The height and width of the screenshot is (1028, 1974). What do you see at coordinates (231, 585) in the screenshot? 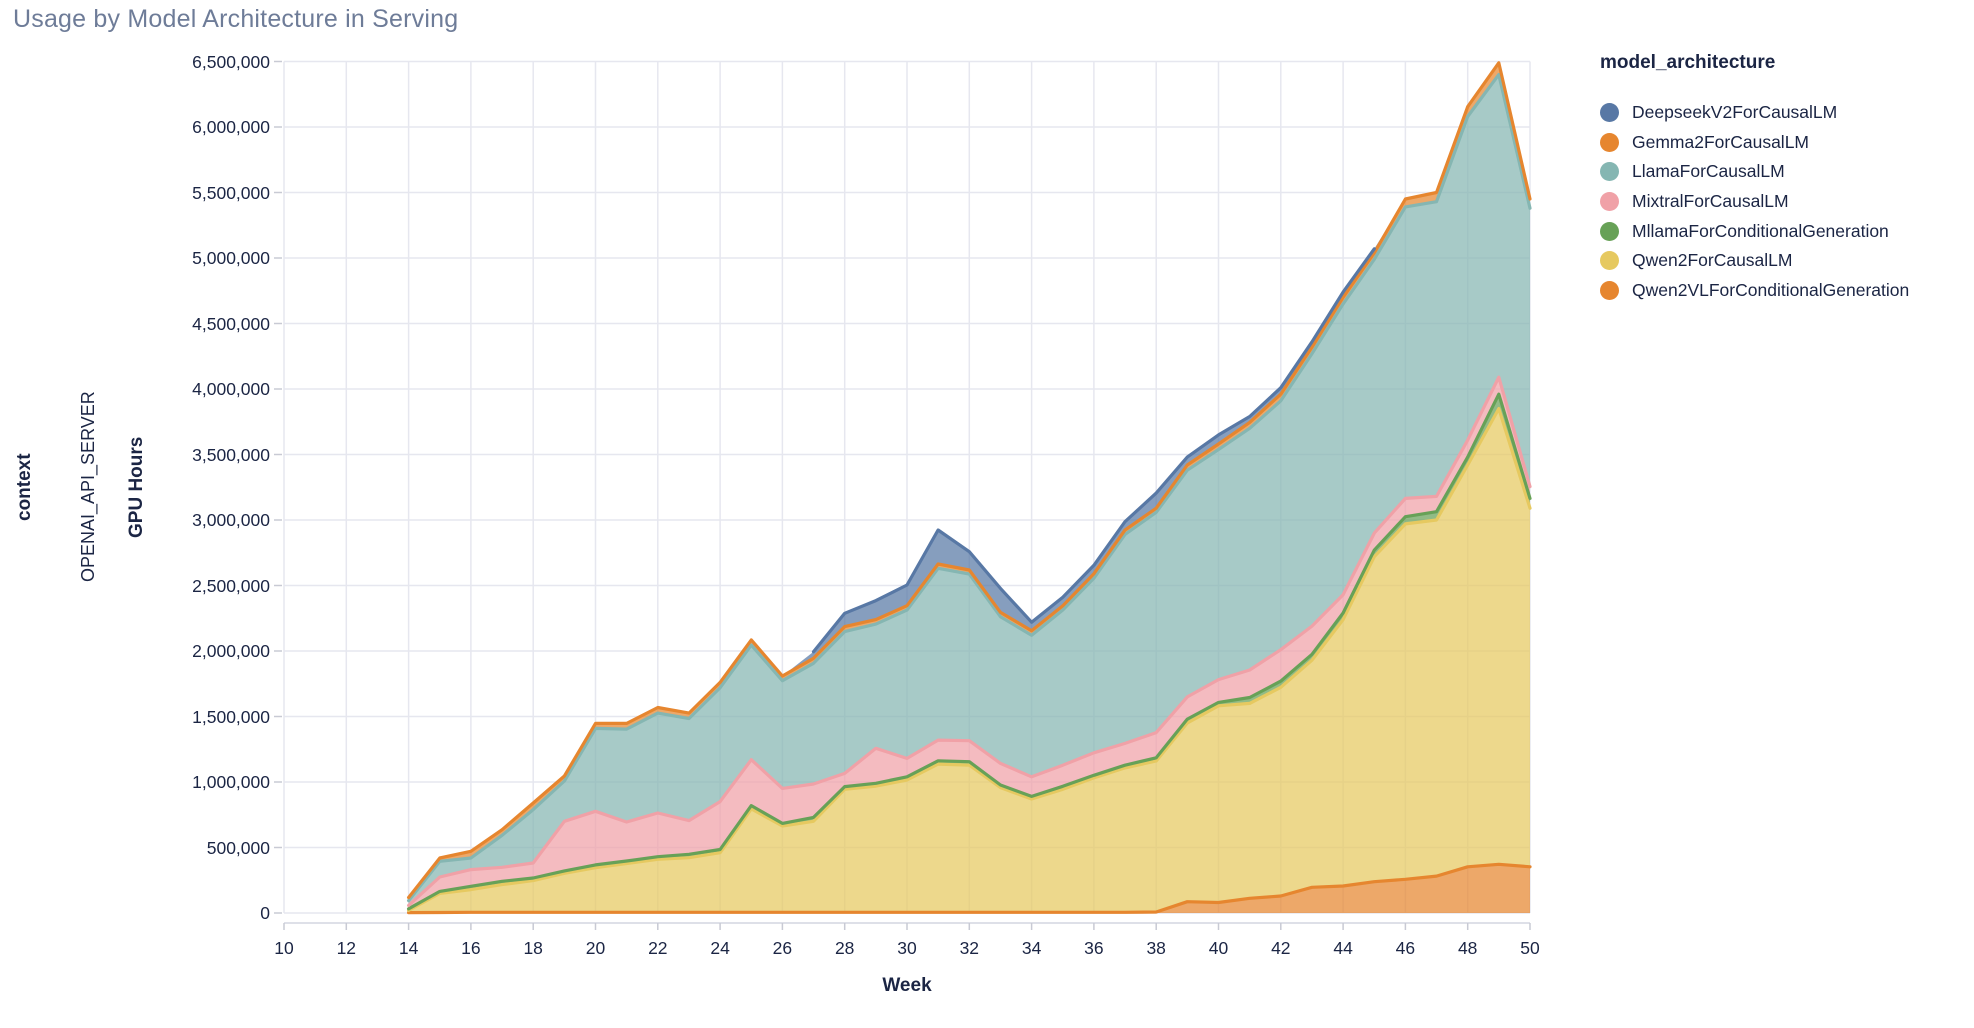
I see `y-tick-label: 2,500,000` at bounding box center [231, 585].